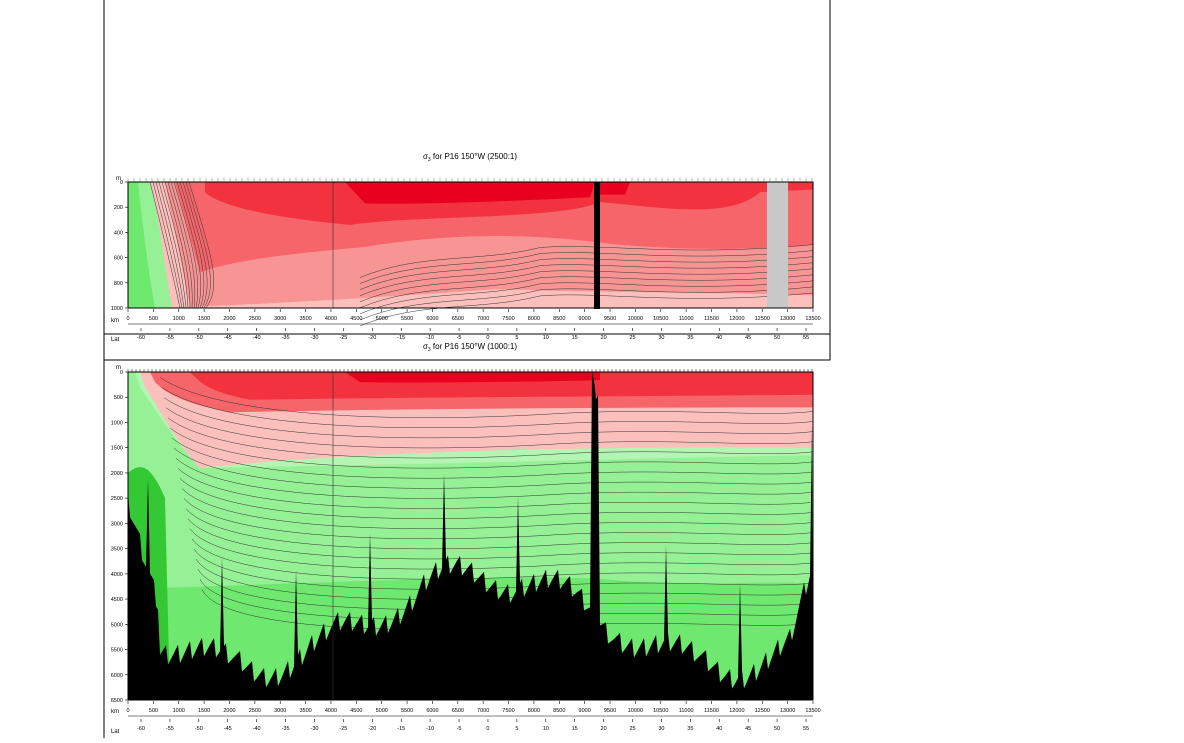  What do you see at coordinates (635, 711) in the screenshot?
I see `km-tick-label: 10000` at bounding box center [635, 711].